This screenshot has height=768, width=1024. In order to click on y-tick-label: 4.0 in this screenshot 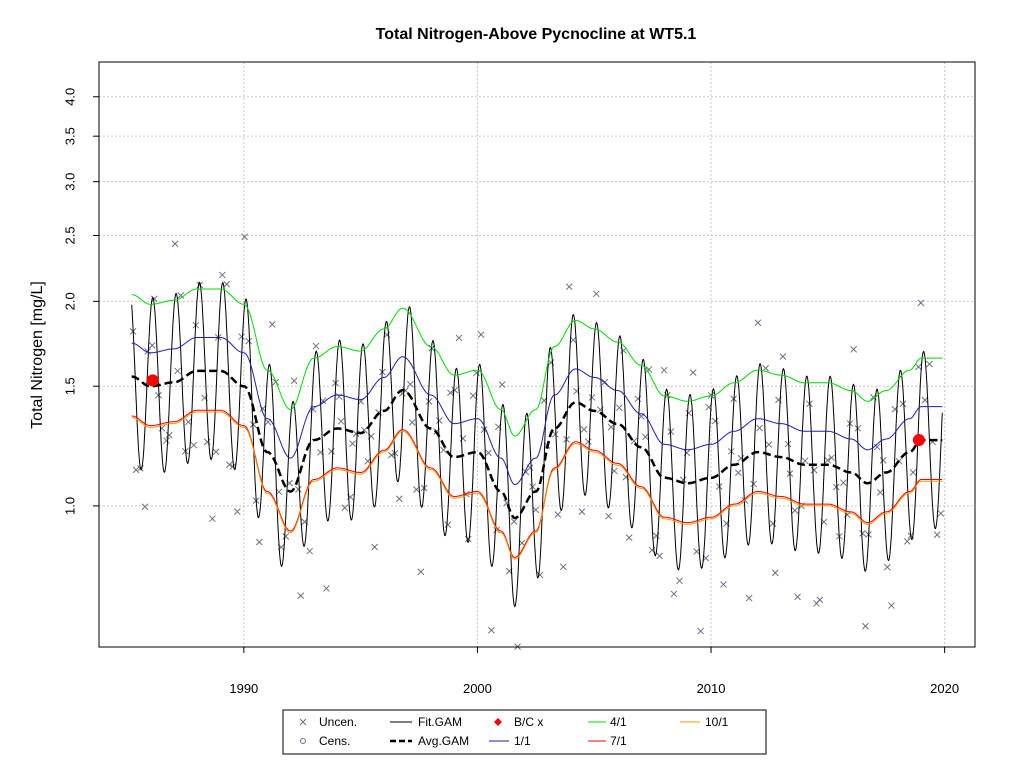, I will do `click(69, 97)`.